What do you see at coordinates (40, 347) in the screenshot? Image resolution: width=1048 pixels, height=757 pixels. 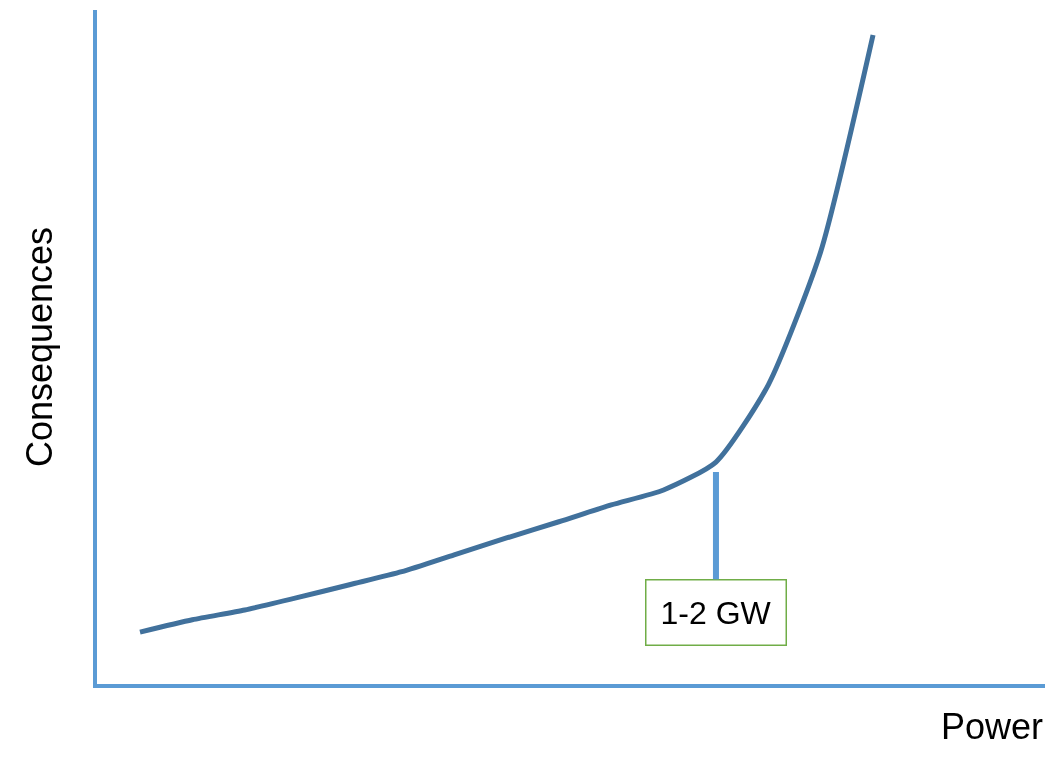 I see `y-axis-title: Consequences` at bounding box center [40, 347].